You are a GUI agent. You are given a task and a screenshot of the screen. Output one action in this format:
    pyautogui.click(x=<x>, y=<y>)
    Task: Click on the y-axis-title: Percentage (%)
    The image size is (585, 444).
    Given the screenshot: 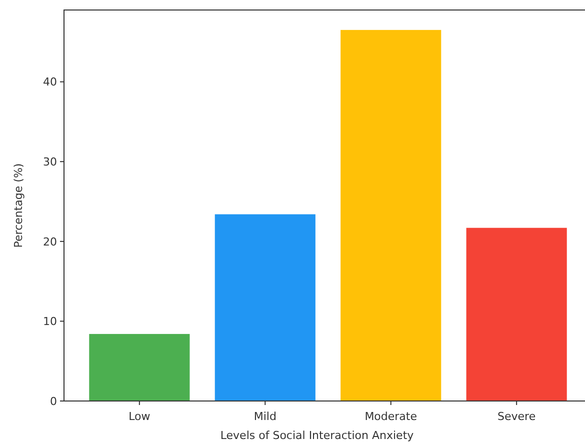 What is the action you would take?
    pyautogui.click(x=18, y=205)
    